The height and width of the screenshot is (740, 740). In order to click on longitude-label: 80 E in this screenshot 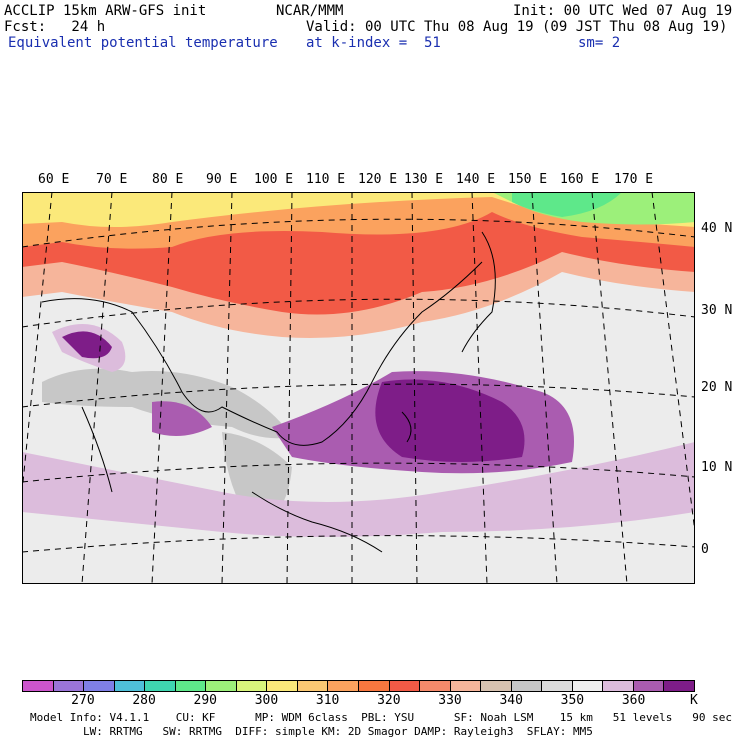, I will do `click(168, 179)`.